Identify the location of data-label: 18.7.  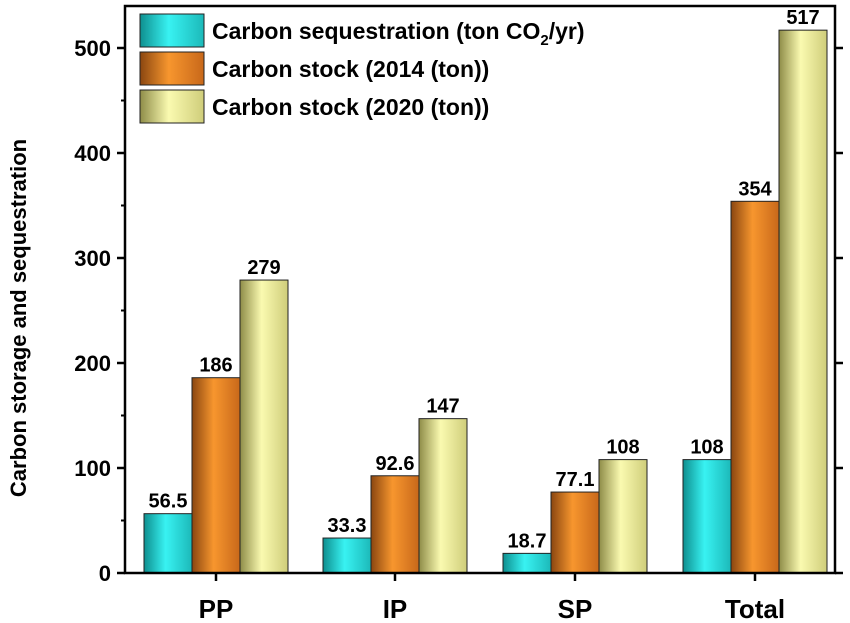
(527, 541).